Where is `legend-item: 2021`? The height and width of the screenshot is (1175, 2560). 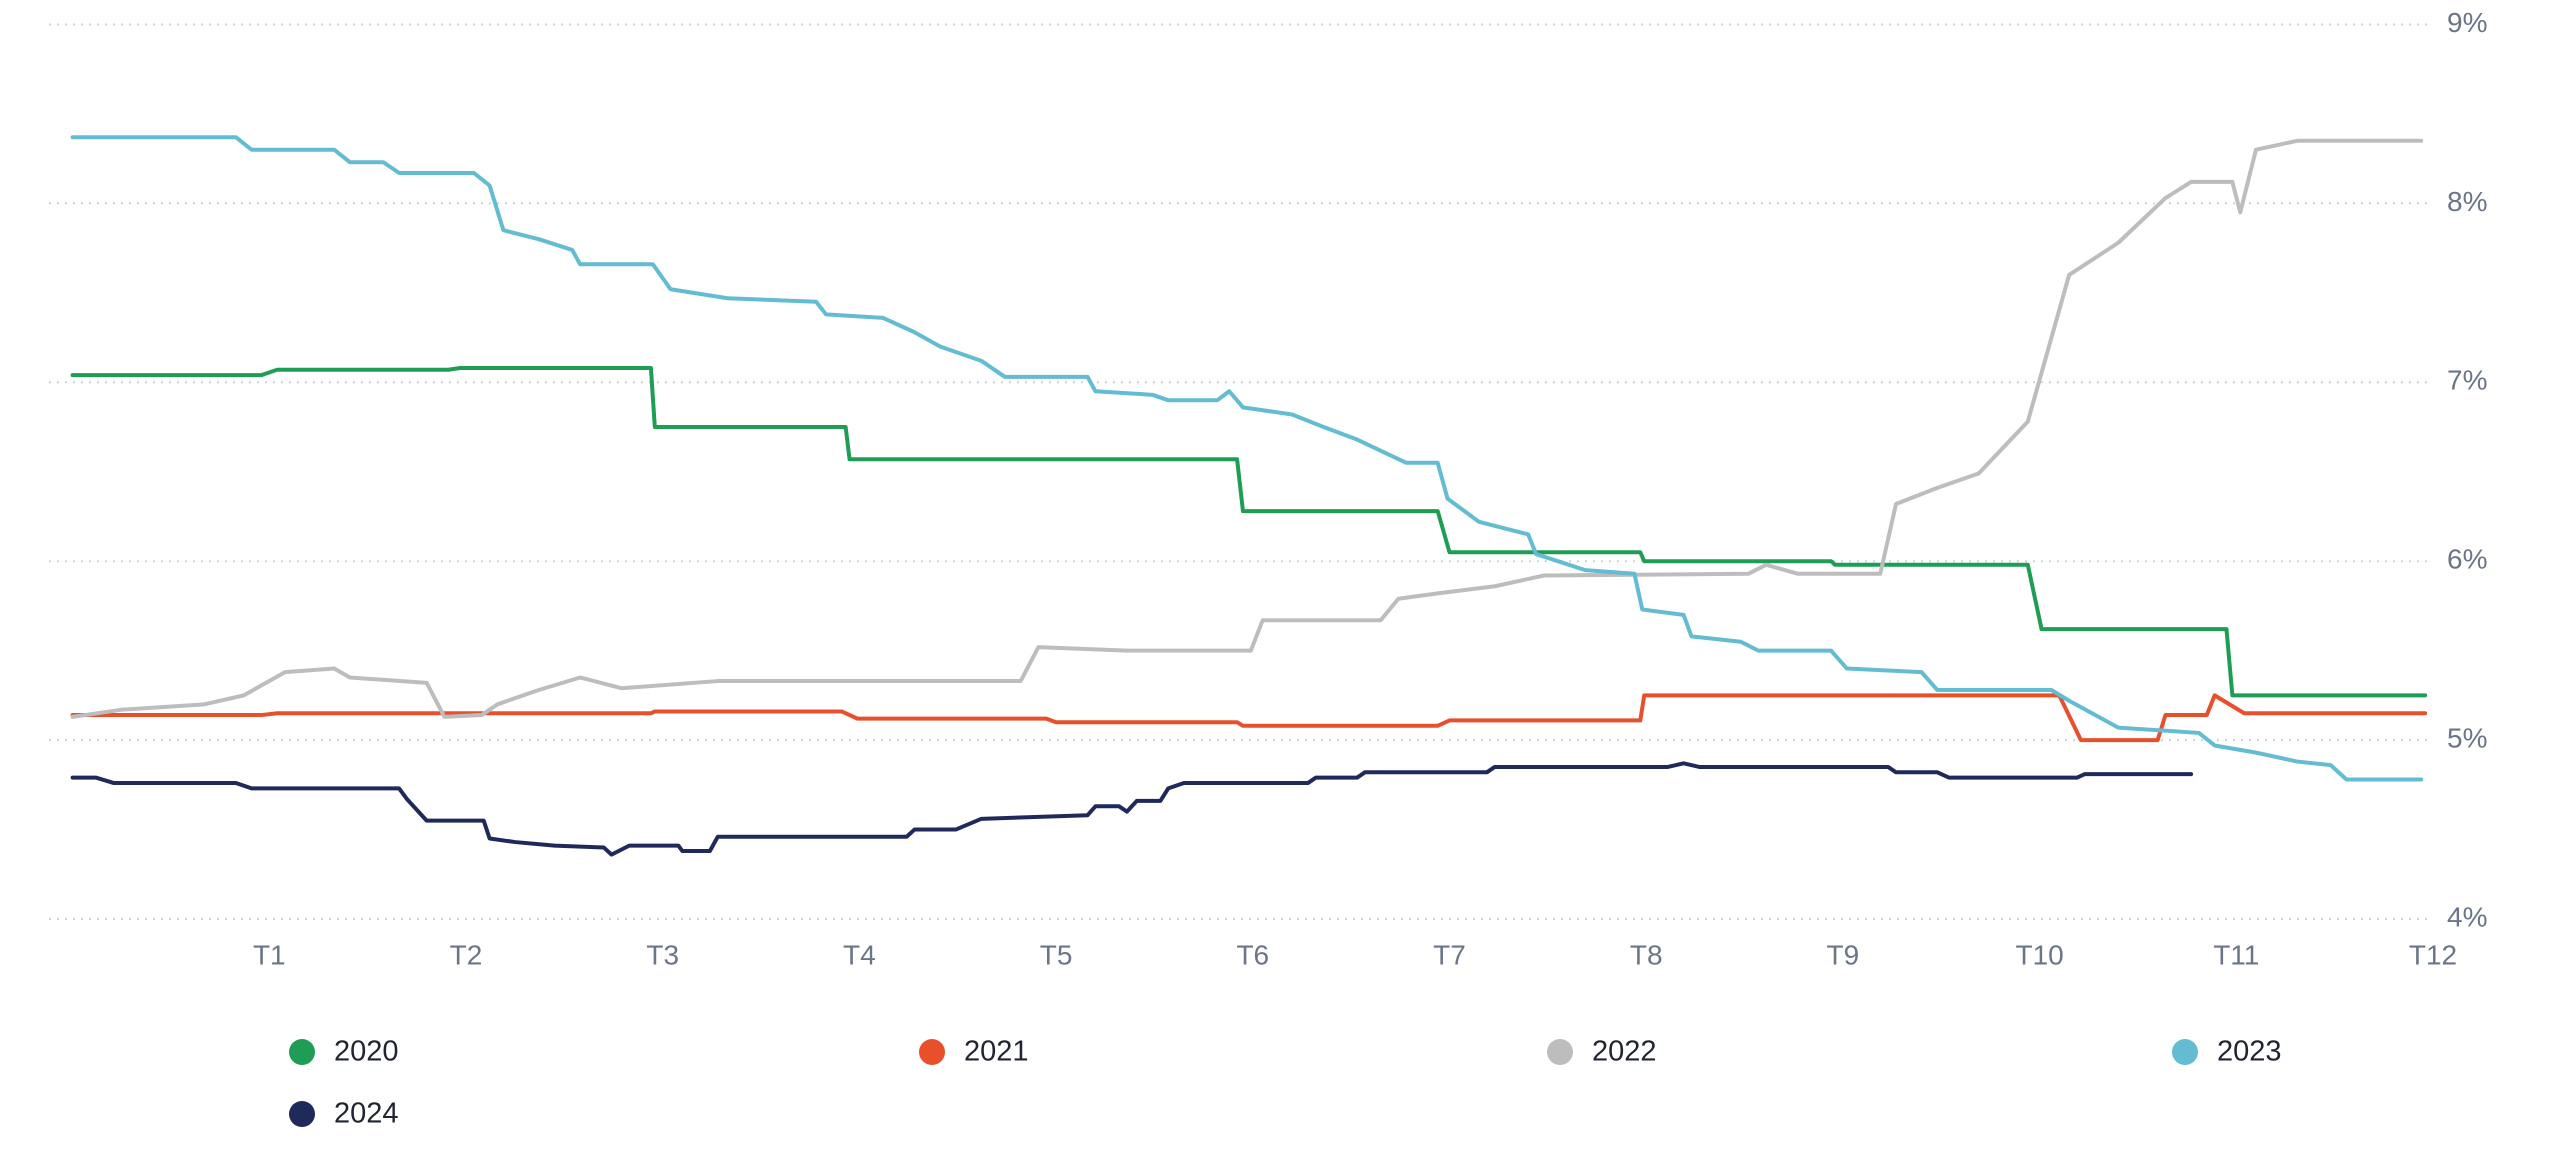 legend-item: 2021 is located at coordinates (974, 1052).